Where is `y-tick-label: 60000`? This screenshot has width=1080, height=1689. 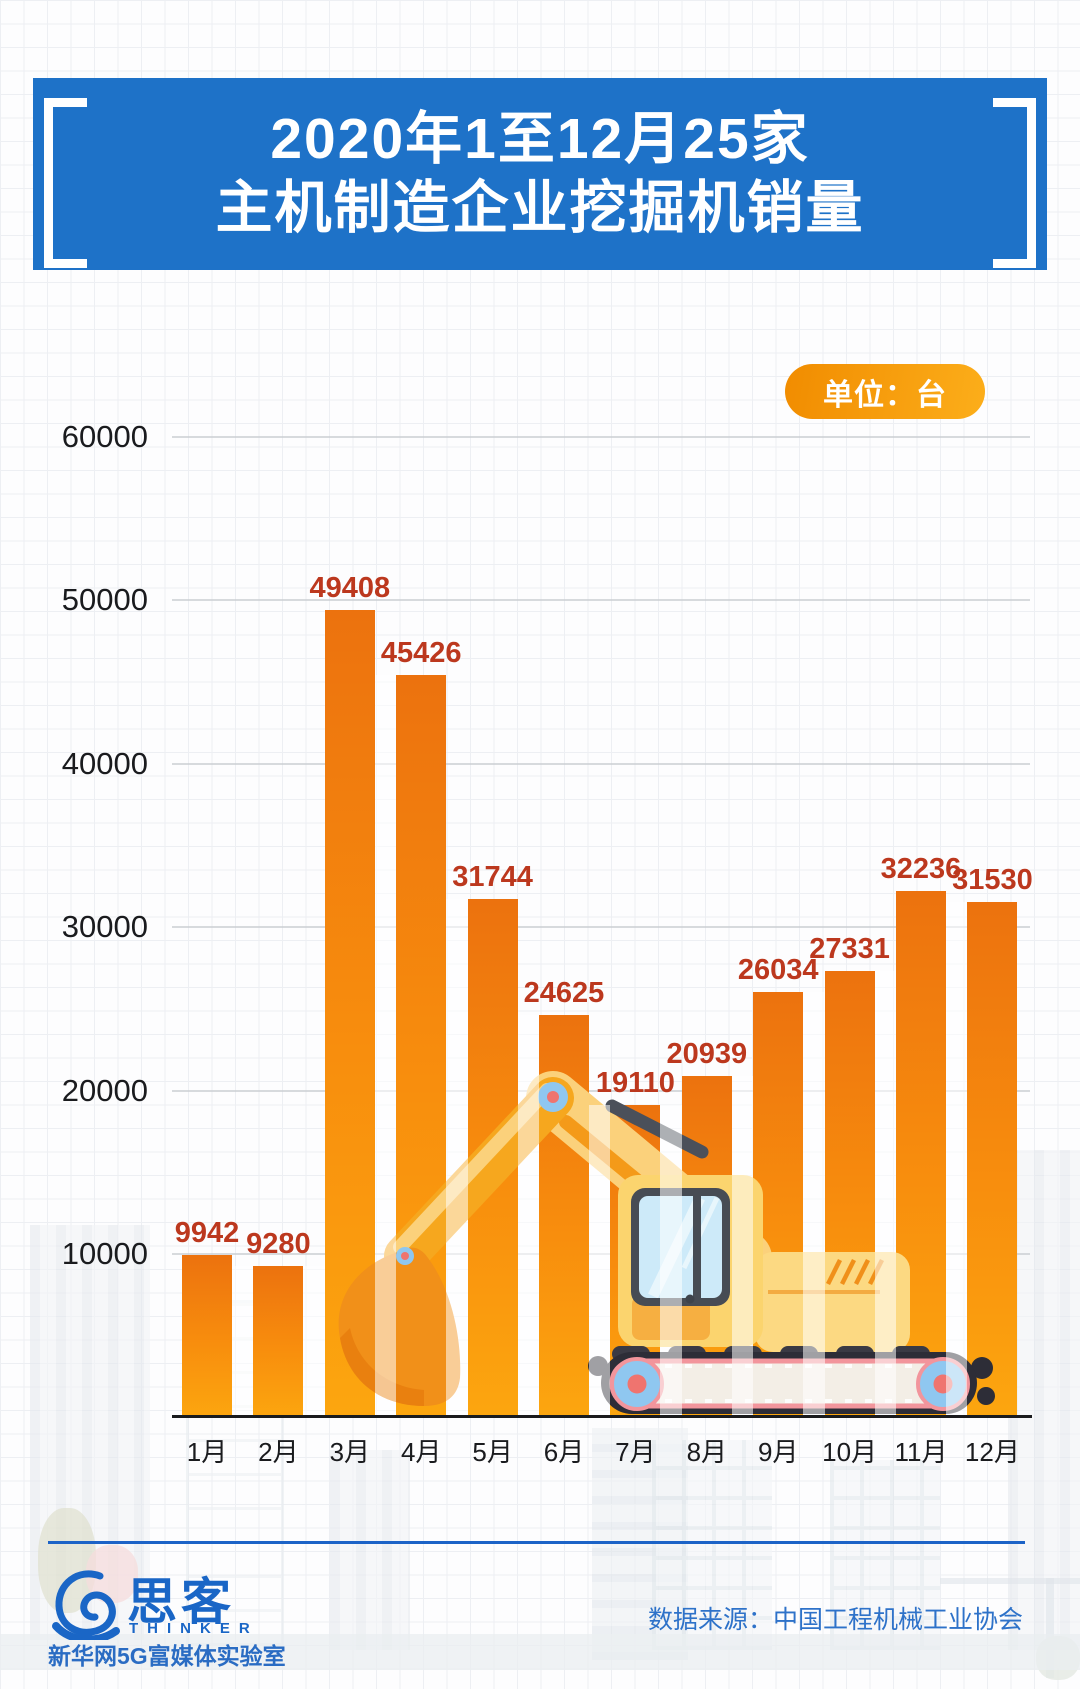
y-tick-label: 60000 is located at coordinates (104, 436).